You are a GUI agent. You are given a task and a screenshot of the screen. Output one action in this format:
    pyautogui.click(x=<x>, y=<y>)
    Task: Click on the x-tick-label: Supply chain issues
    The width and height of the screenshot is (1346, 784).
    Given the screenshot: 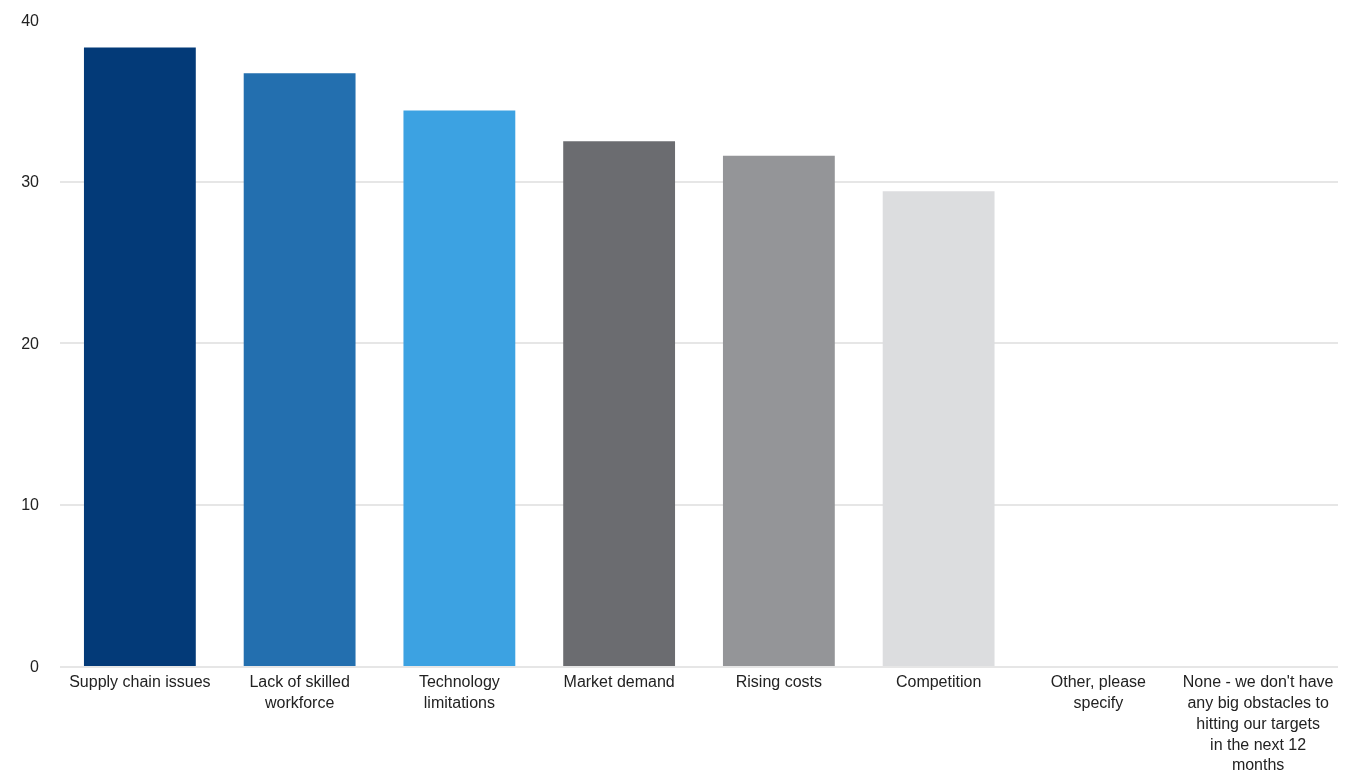 What is the action you would take?
    pyautogui.click(x=140, y=682)
    